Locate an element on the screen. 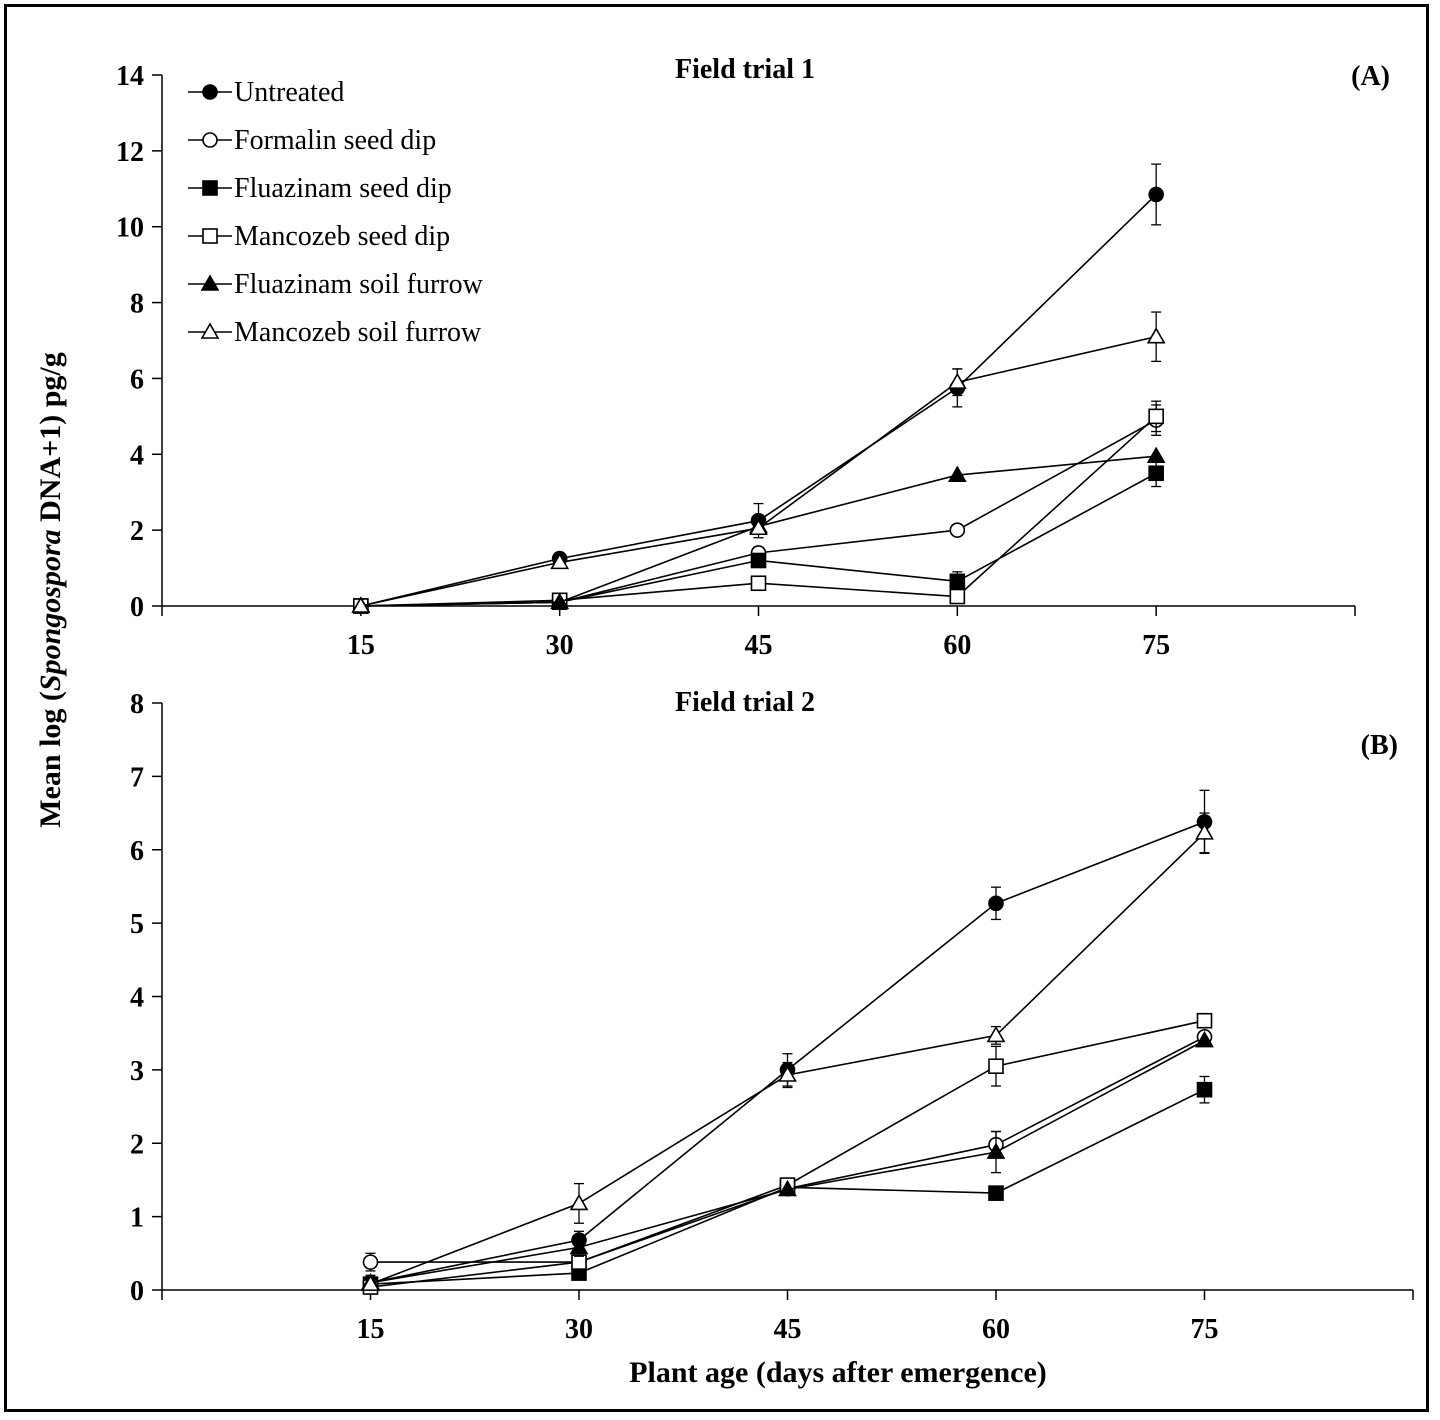  panel-a-y-tick-label: 14 is located at coordinates (130, 76).